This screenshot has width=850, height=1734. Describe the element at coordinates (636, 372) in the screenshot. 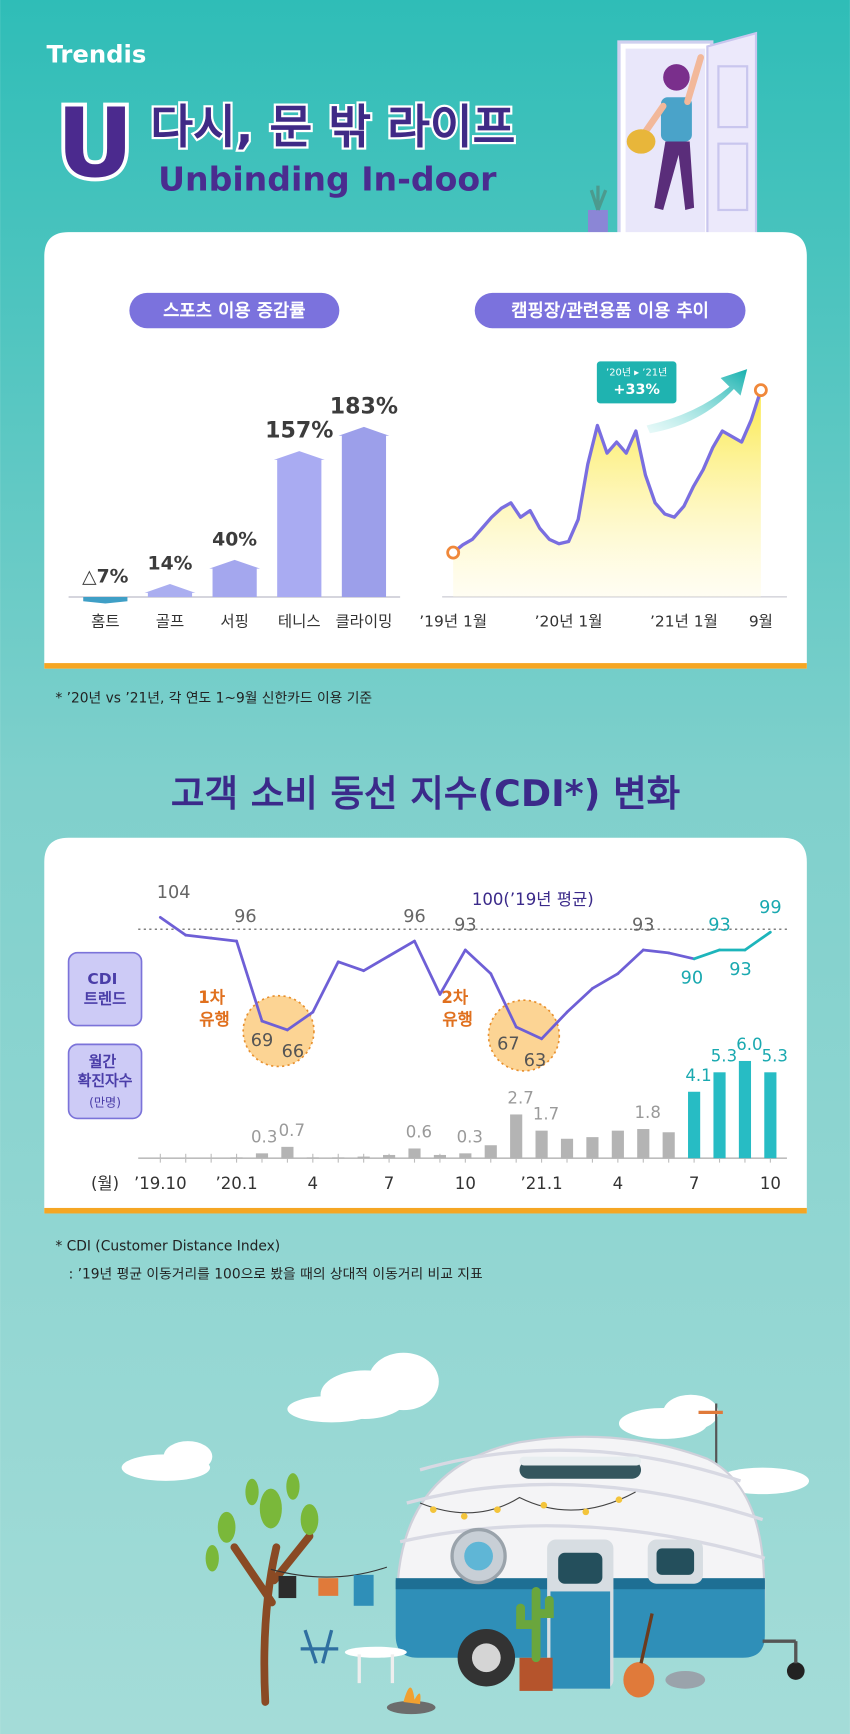

I see `annotation: ’20년 ▸ ’21년` at that location.